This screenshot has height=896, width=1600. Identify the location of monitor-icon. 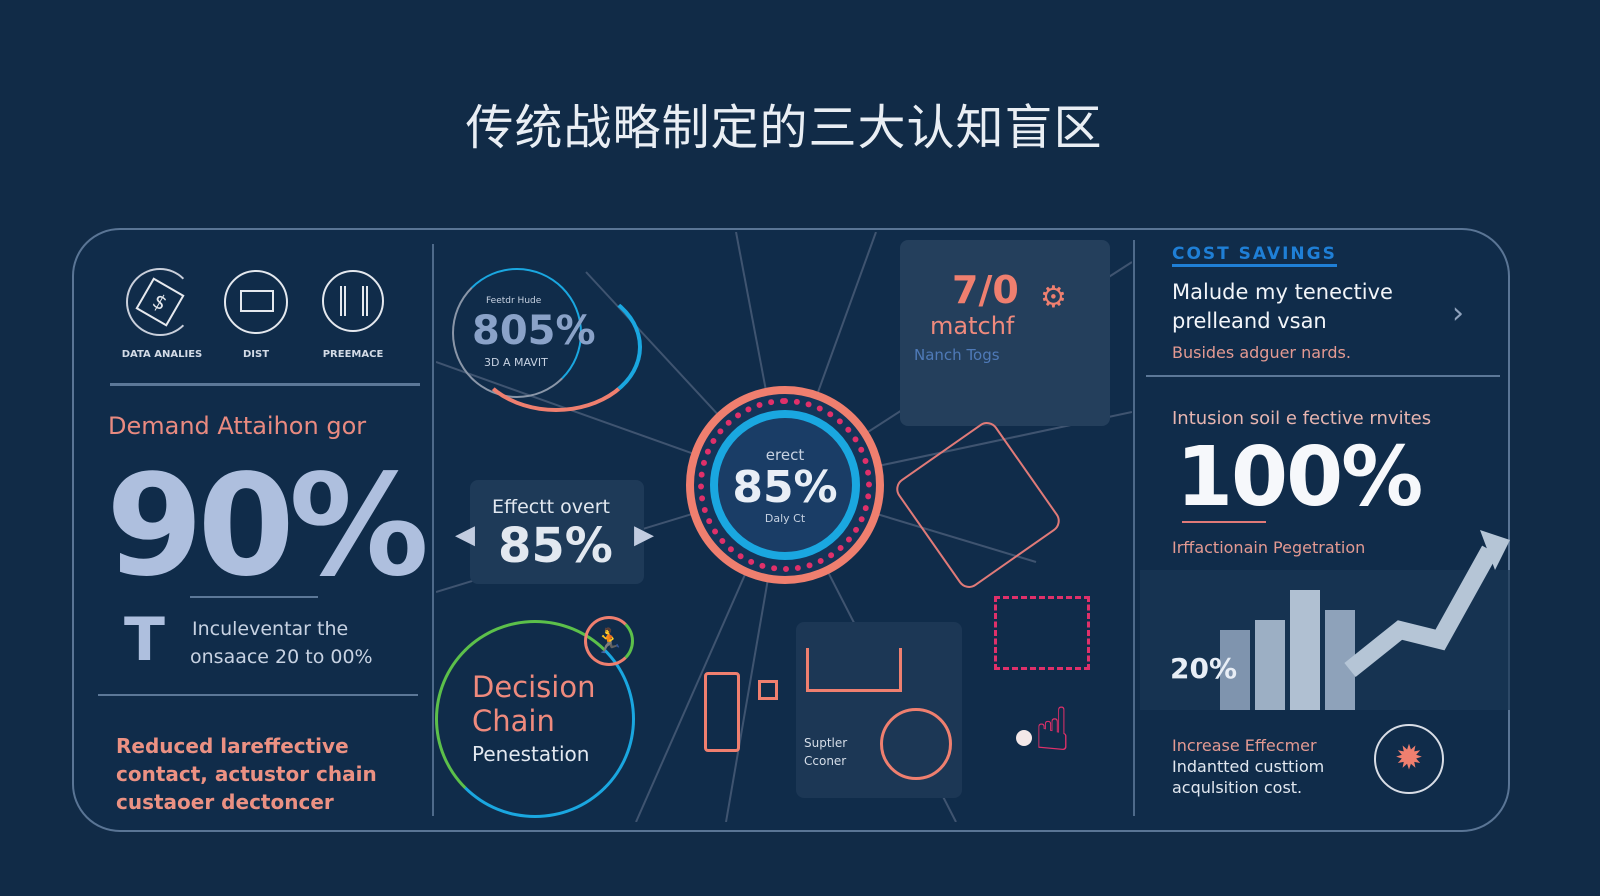
(854, 670).